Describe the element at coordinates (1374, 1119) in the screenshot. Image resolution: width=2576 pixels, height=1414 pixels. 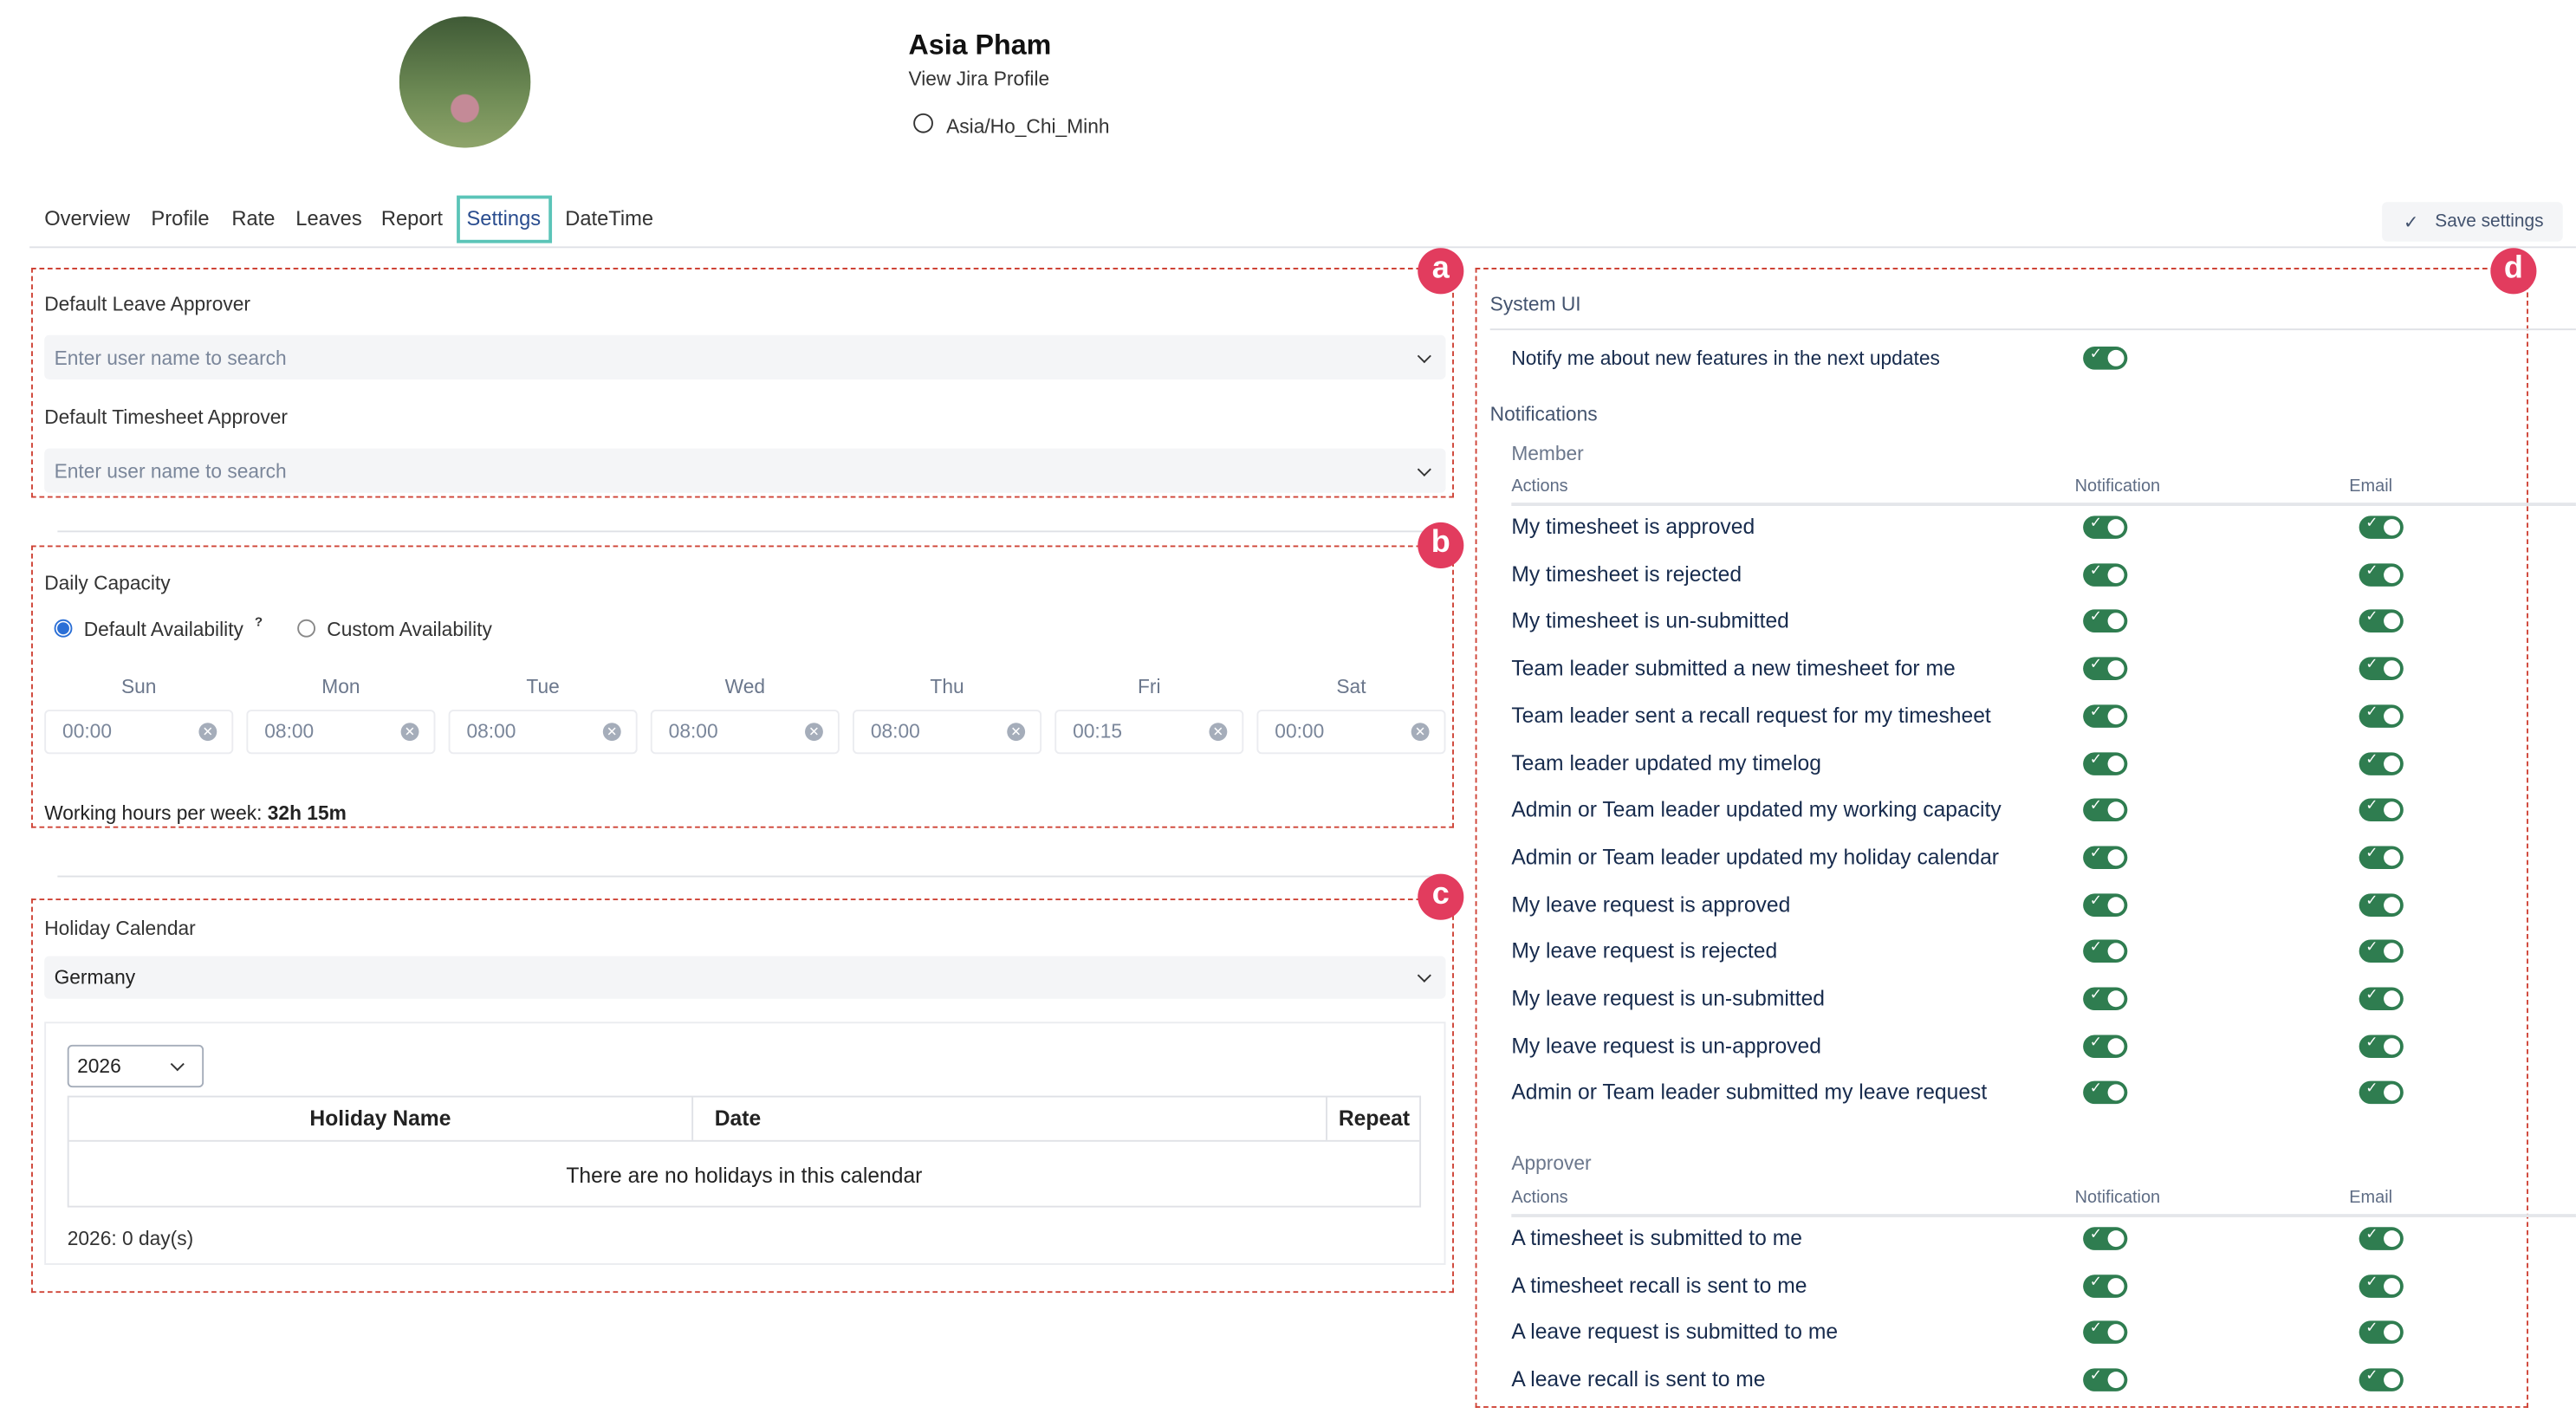
I see `column-header-repeat: Repeat` at that location.